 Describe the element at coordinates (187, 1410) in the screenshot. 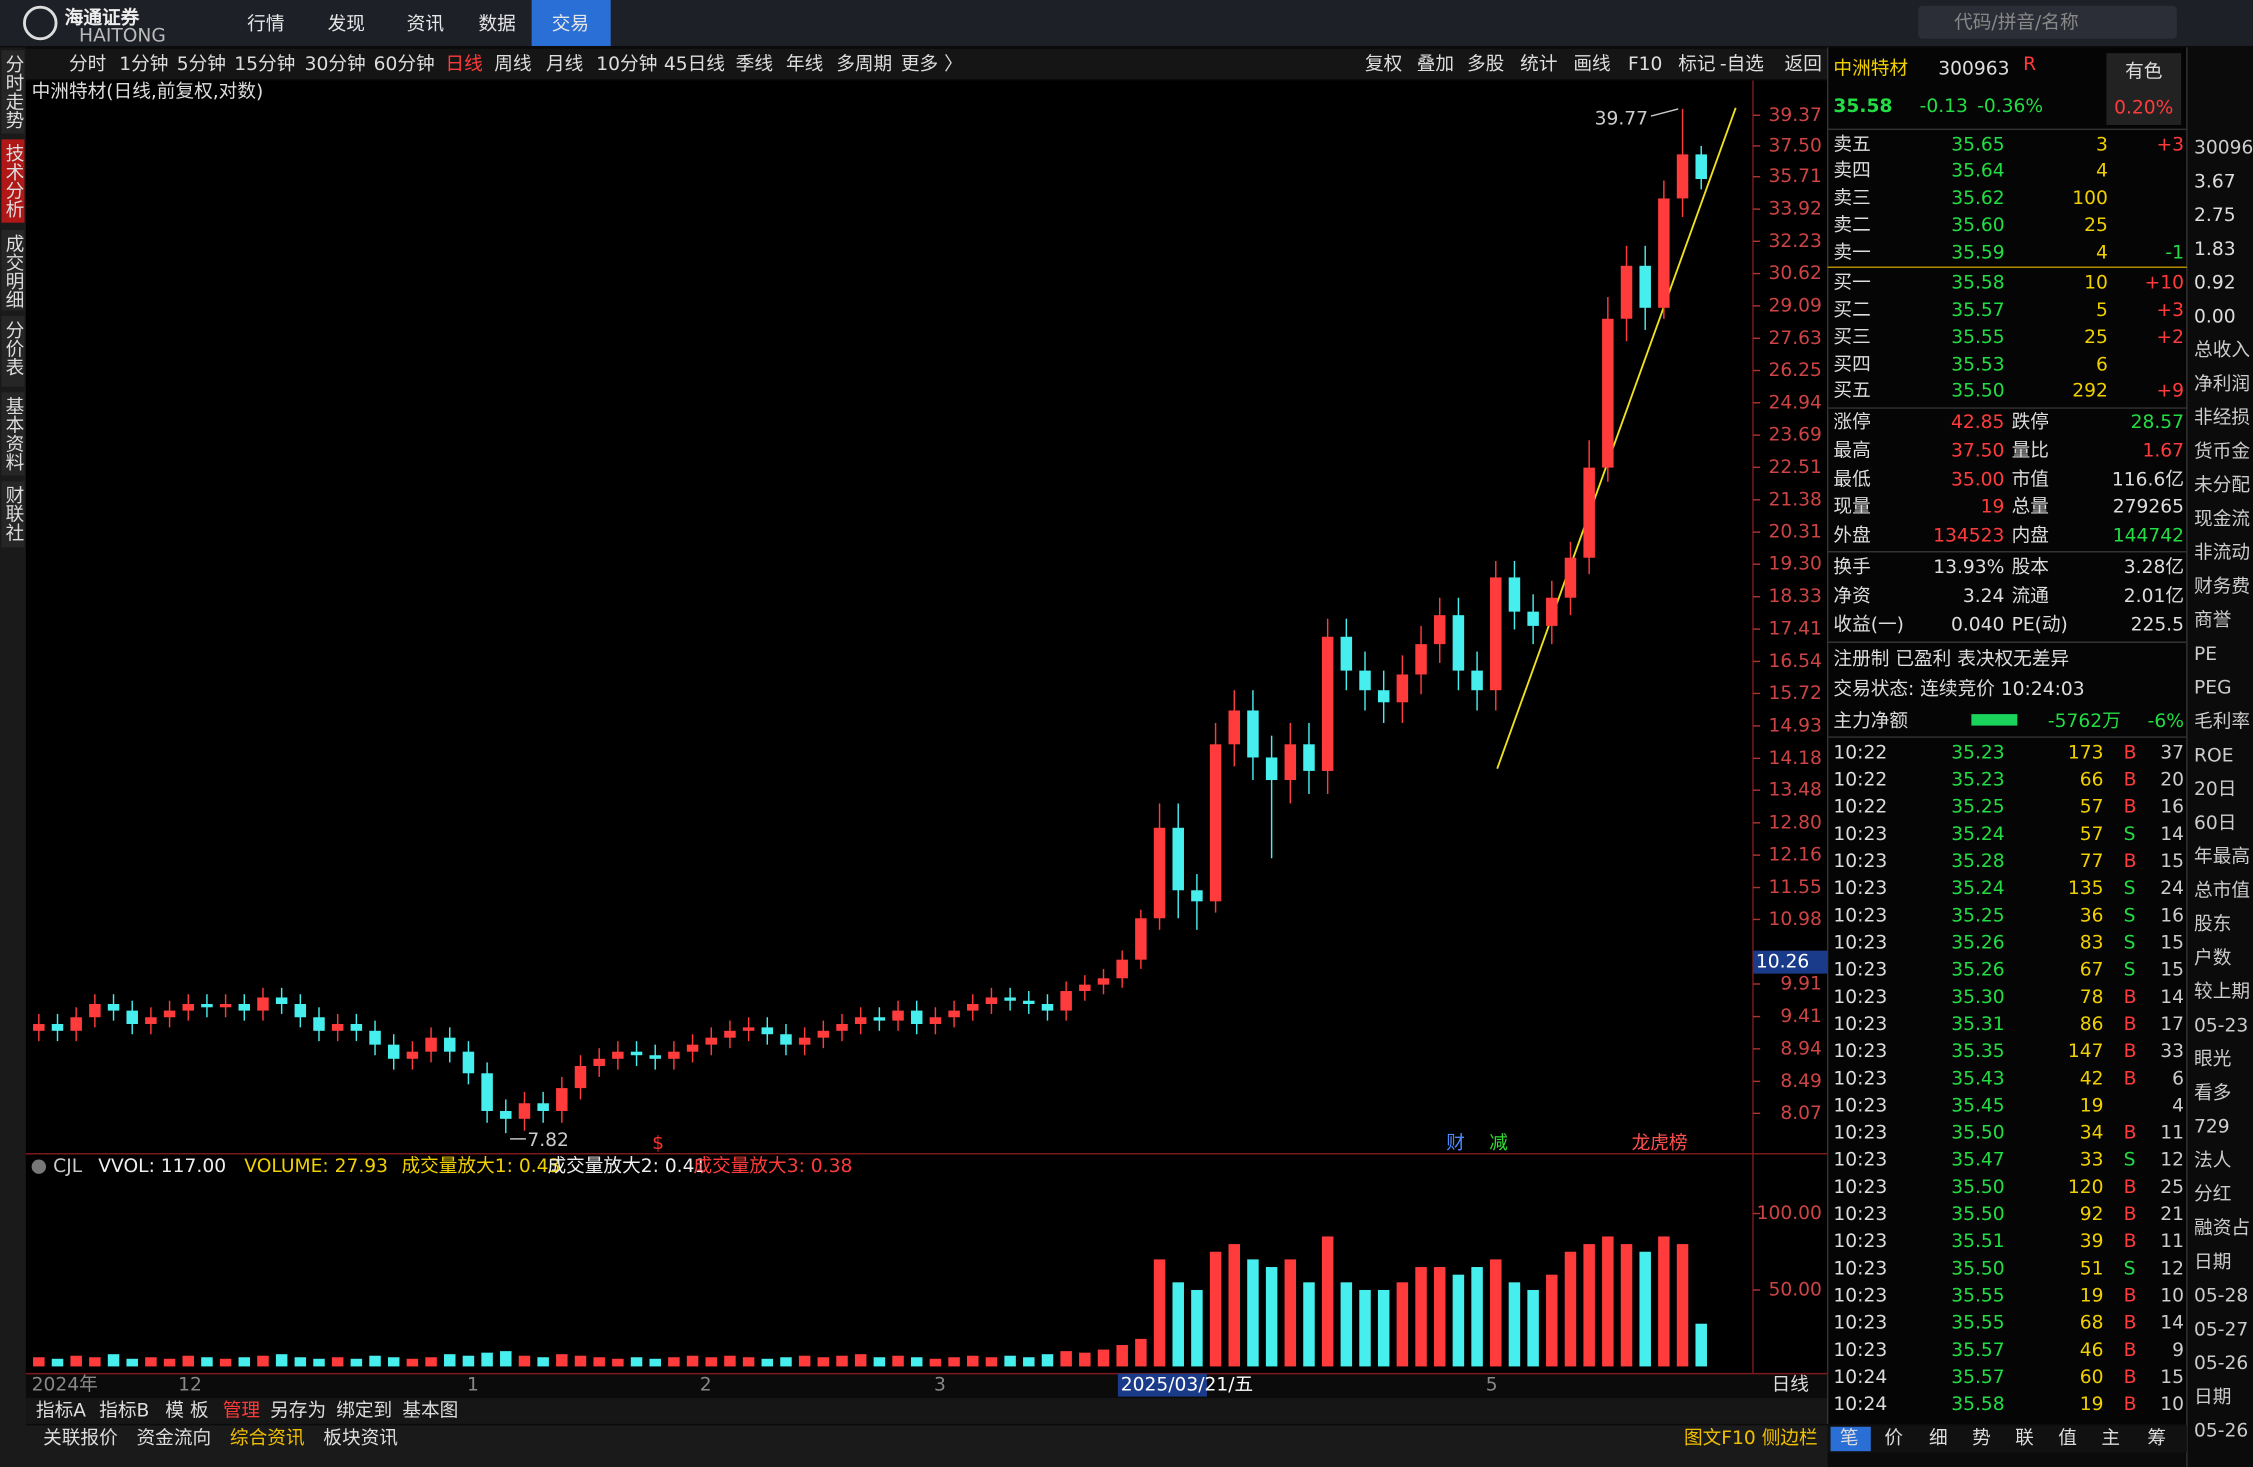

I see `bottom-tab: 模 板` at that location.